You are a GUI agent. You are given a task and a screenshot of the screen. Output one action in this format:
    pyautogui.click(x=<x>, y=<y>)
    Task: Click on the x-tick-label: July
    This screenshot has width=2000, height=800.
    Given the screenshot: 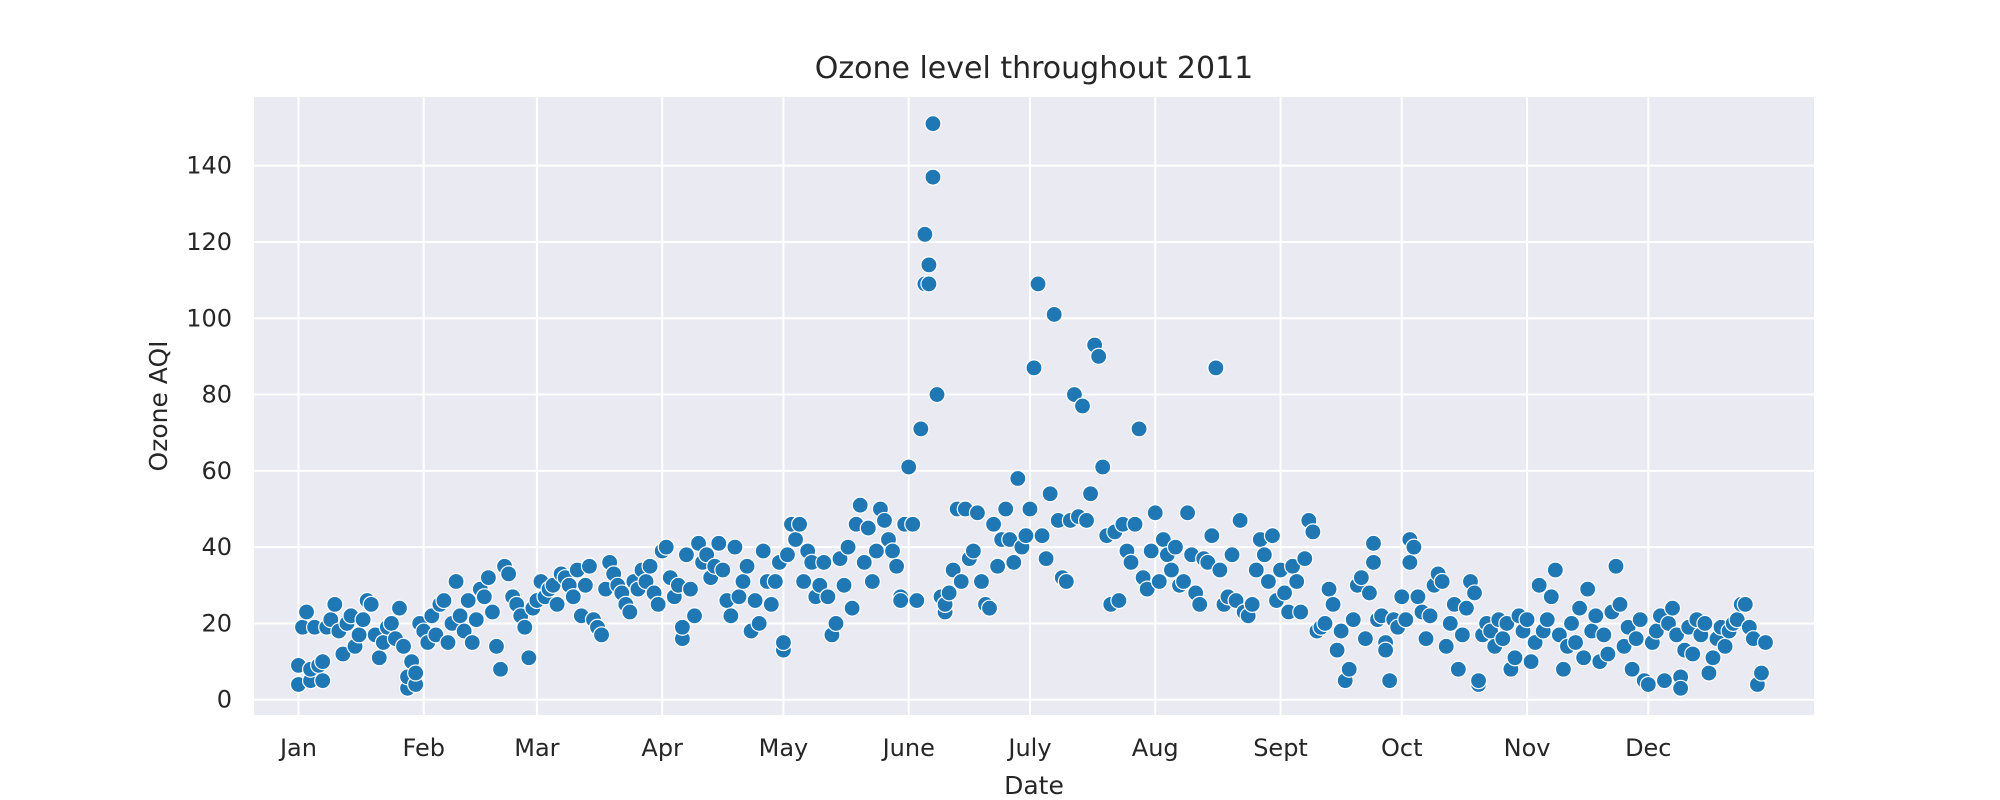 What is the action you would take?
    pyautogui.click(x=1028, y=748)
    